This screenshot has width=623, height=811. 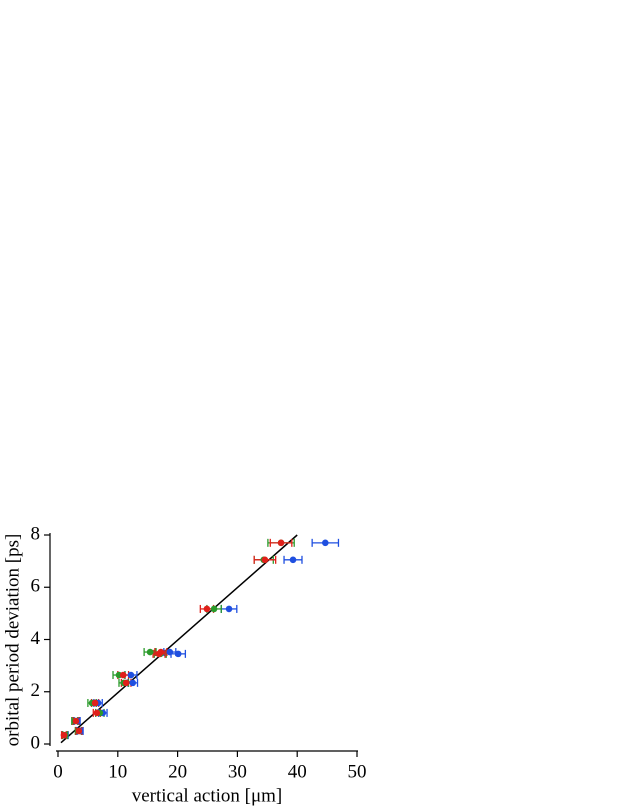 I want to click on x-tick-label: 0, so click(x=58, y=771).